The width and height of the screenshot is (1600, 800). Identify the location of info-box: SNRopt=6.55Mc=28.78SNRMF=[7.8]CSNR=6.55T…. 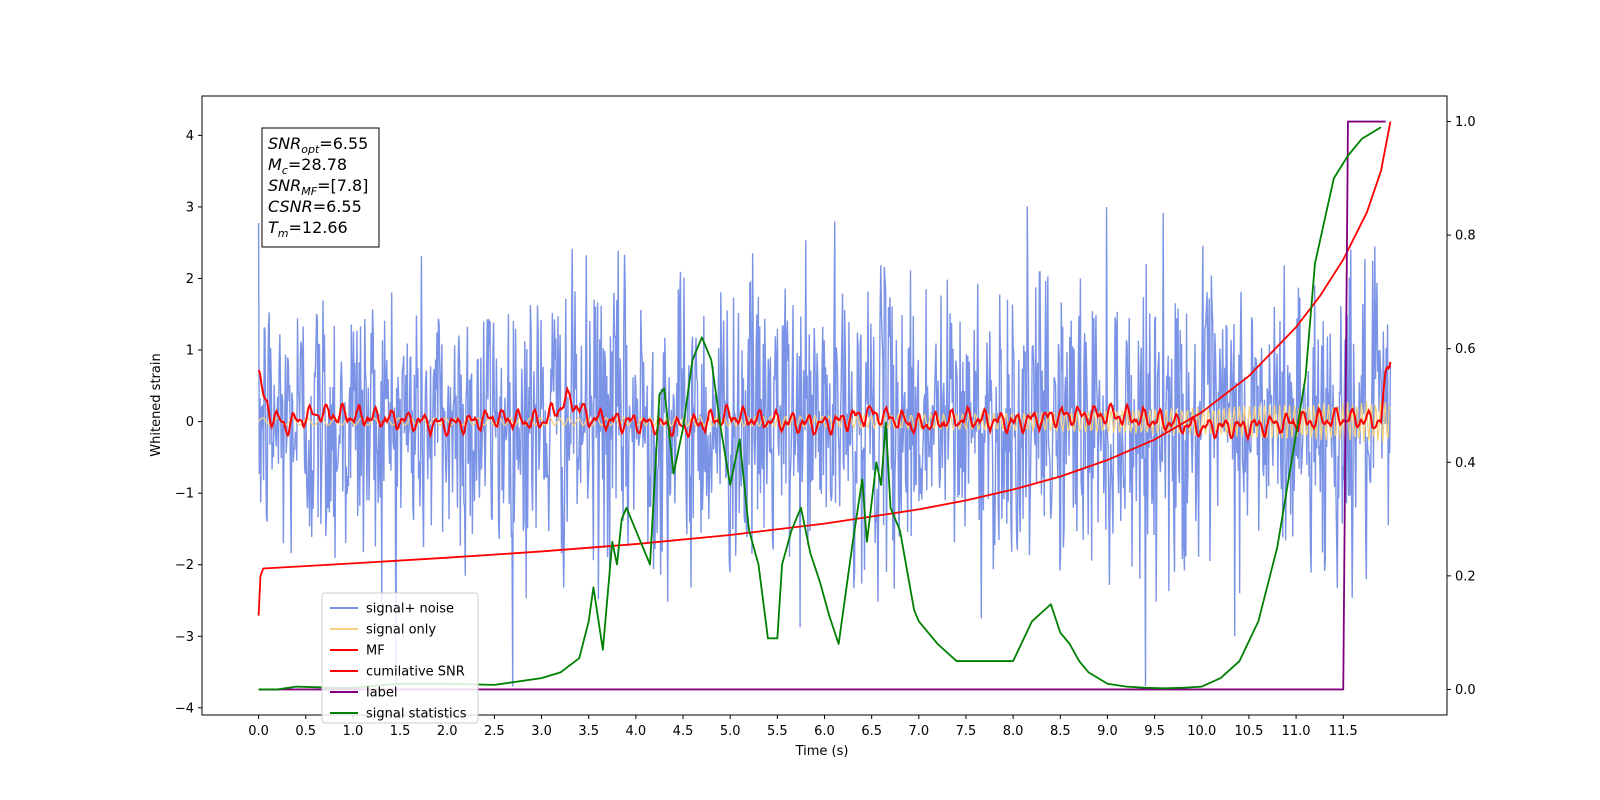
(320, 187).